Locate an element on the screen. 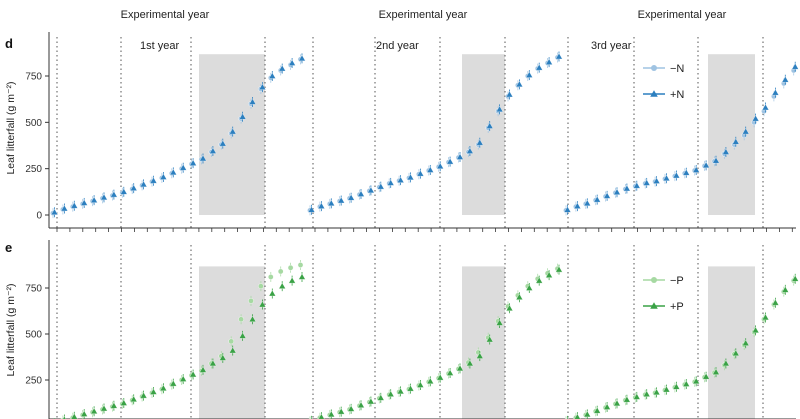  legend-marker-circle is located at coordinates (654, 280).